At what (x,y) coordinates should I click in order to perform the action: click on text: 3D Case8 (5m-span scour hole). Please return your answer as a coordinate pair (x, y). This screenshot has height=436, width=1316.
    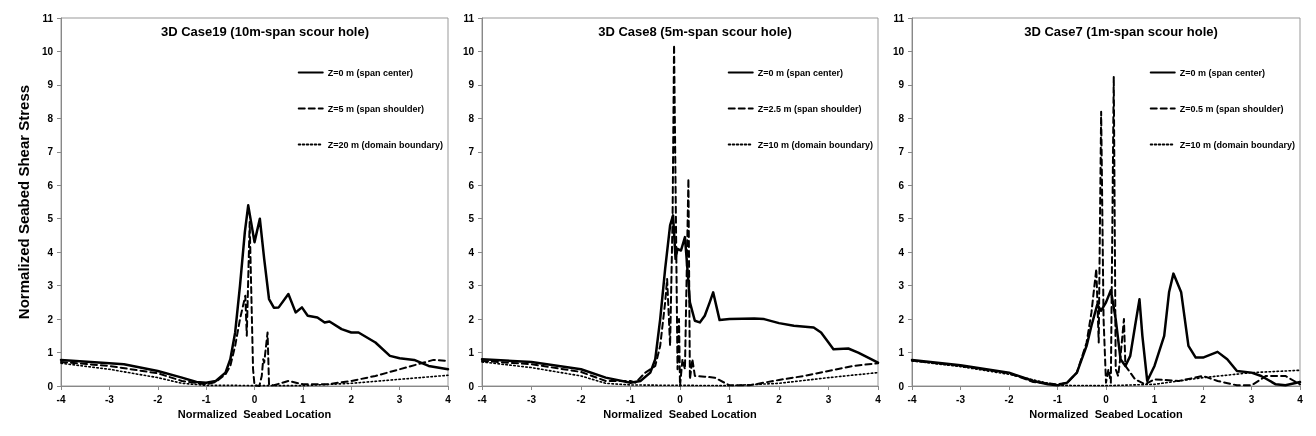
    Looking at the image, I should click on (695, 31).